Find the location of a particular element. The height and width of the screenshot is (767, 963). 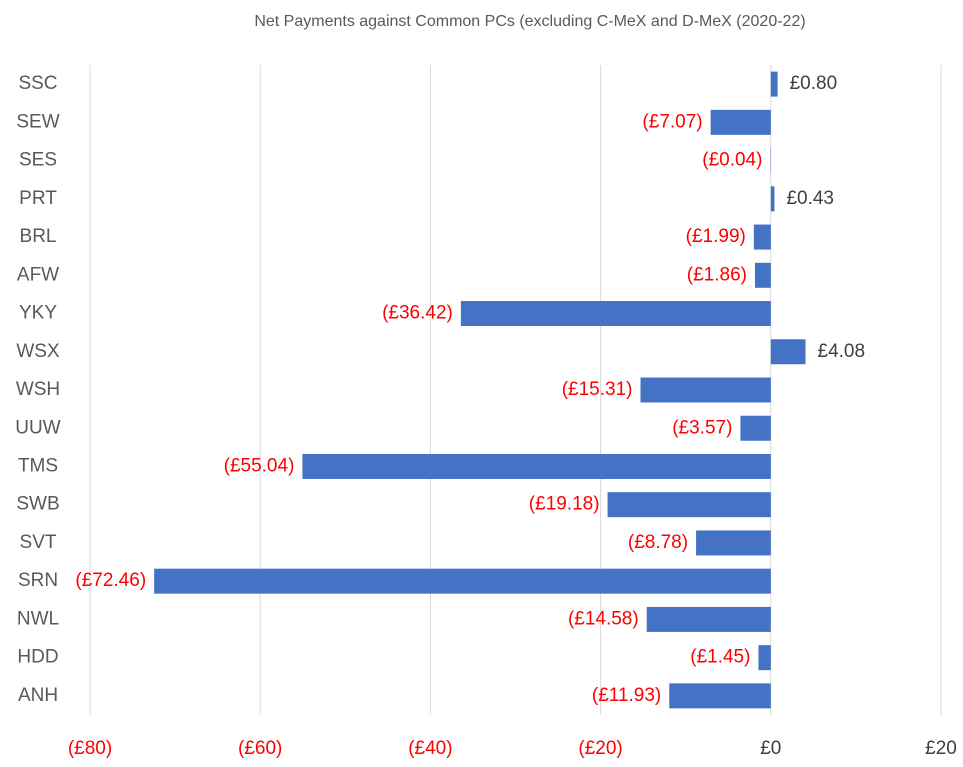

value-label: (£3.57) is located at coordinates (702, 427).